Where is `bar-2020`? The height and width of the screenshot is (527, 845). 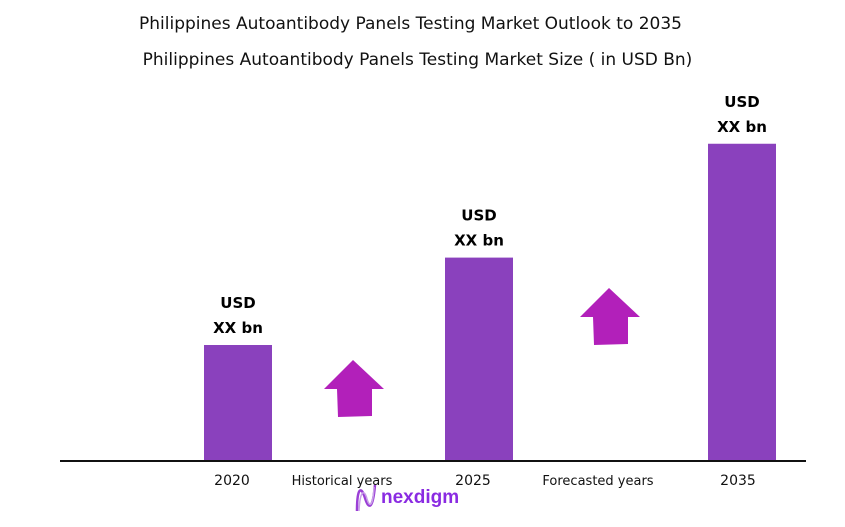
bar-2020 is located at coordinates (238, 402).